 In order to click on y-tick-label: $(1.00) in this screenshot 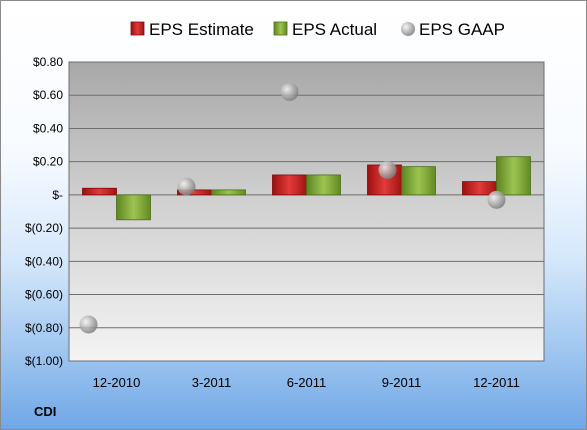, I will do `click(44, 361)`.